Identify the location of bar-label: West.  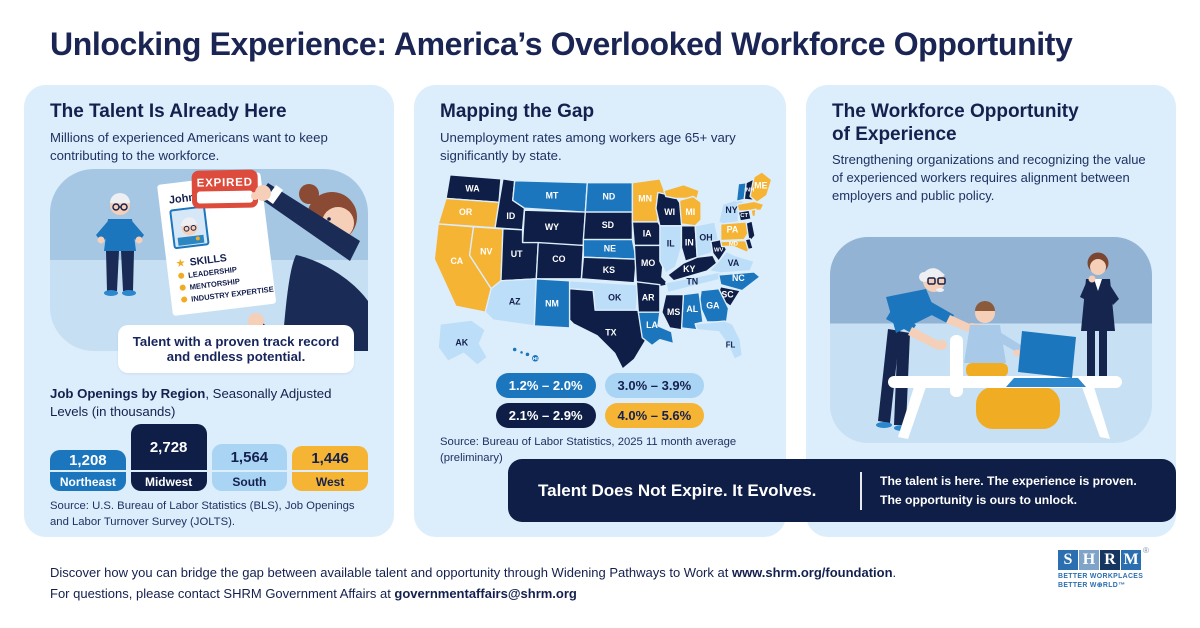
(330, 481).